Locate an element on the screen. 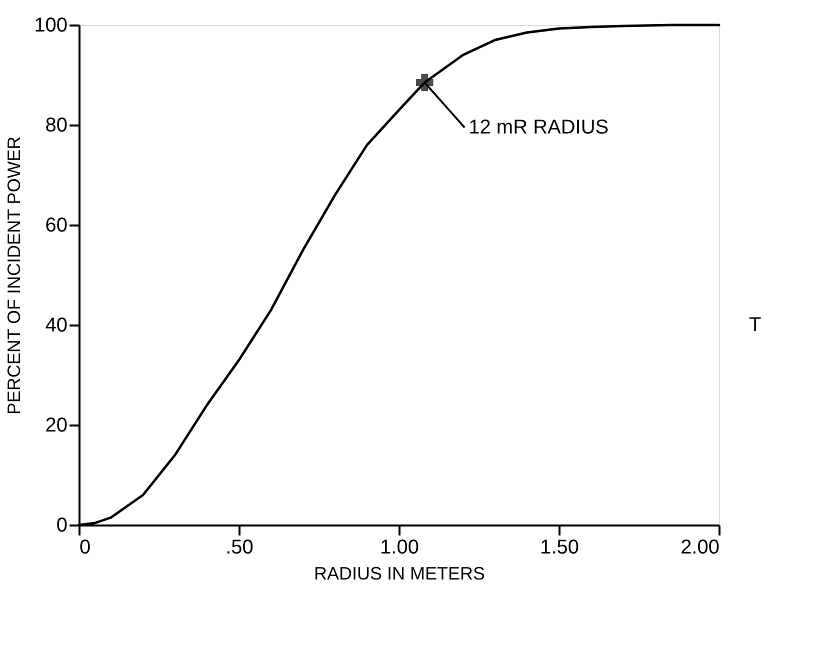 Image resolution: width=822 pixels, height=650 pixels. x-tick-label: 0 is located at coordinates (85, 547).